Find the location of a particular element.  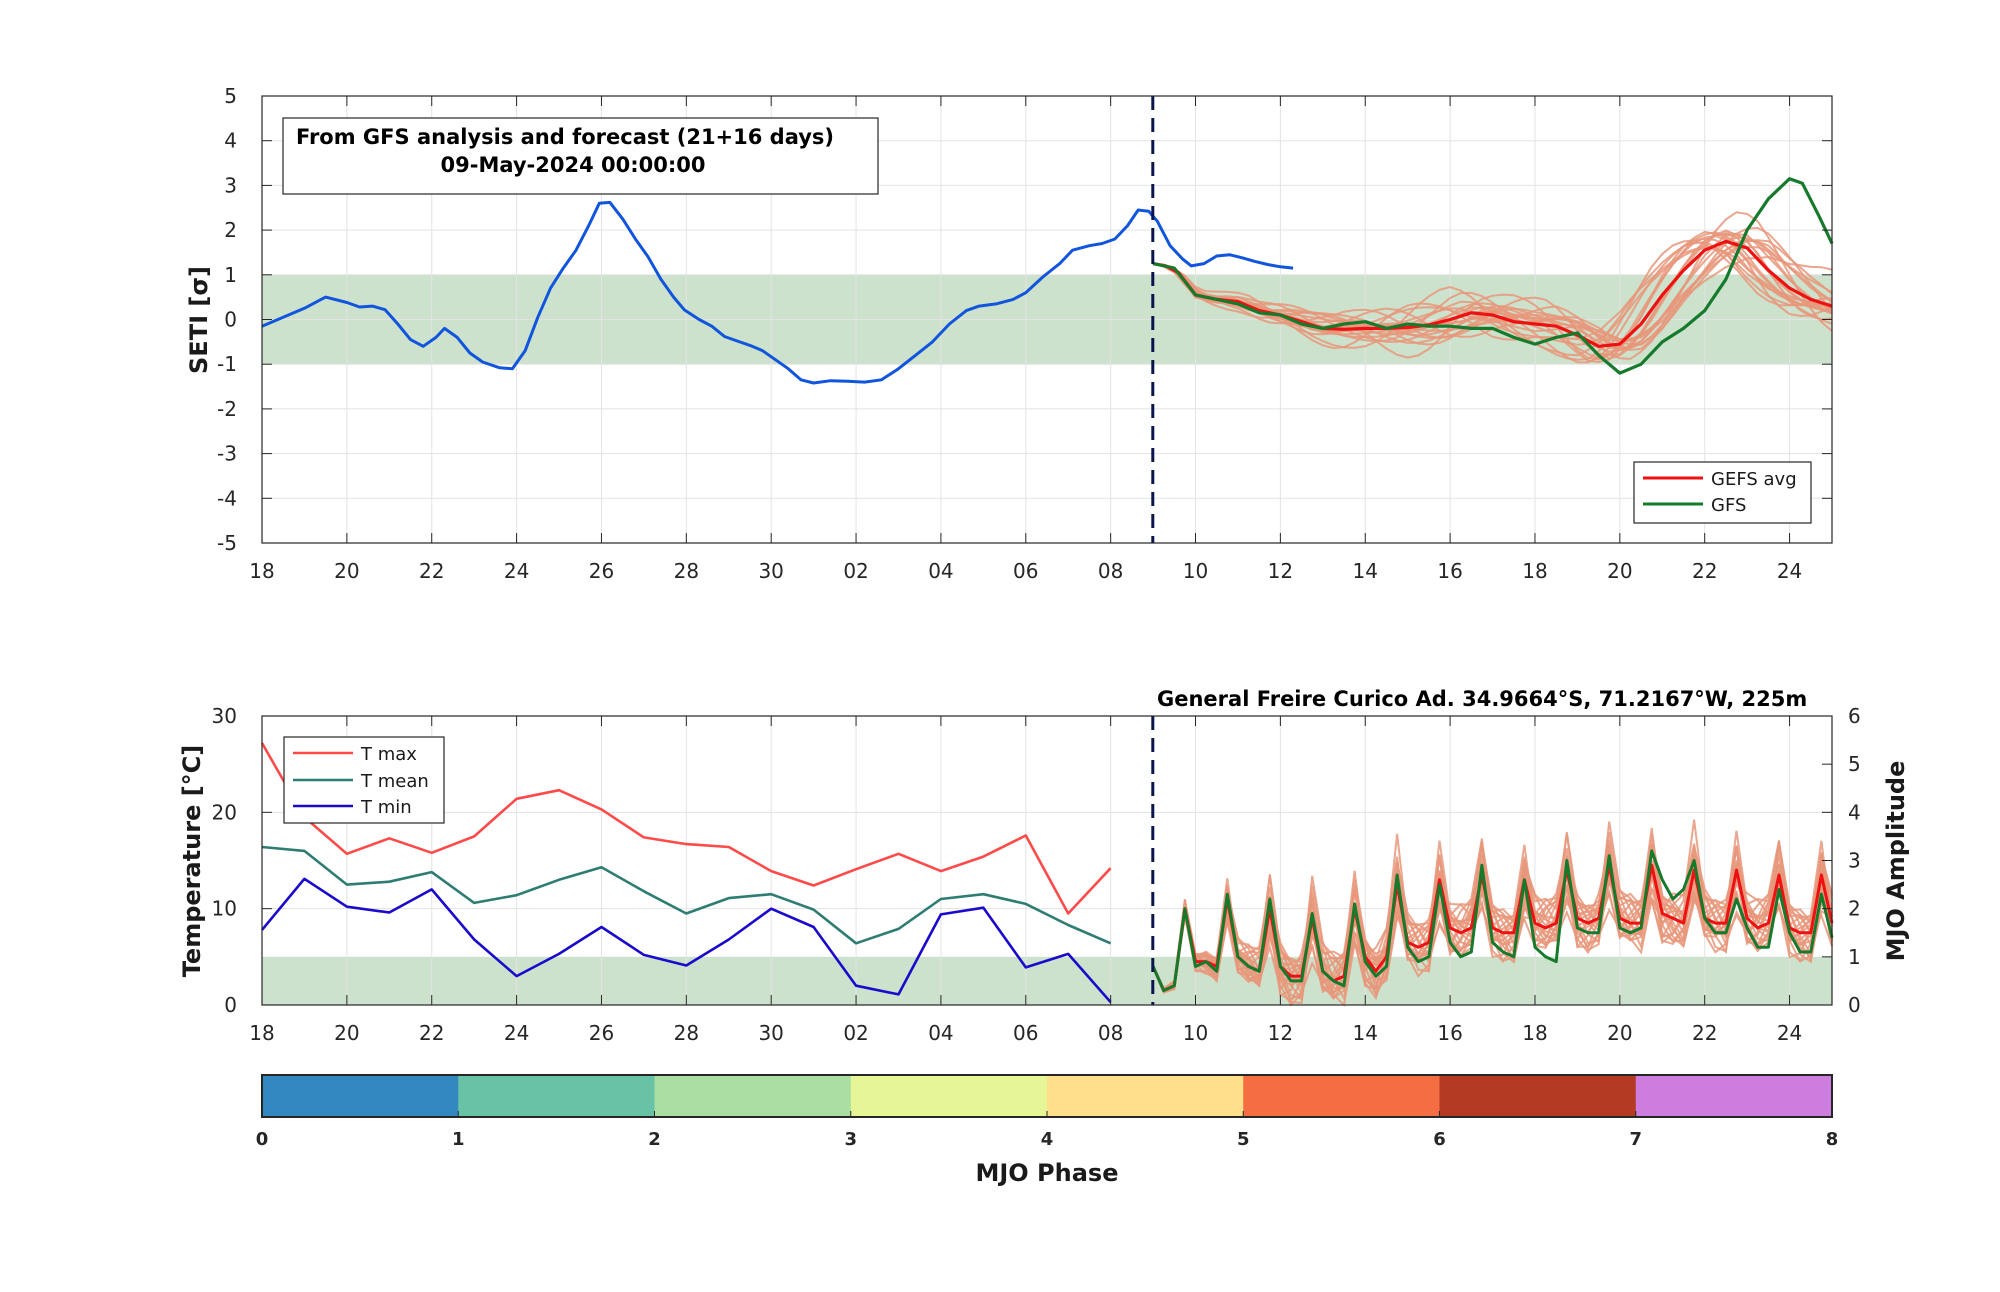

seti-x-tick-label: 30 is located at coordinates (770, 571).